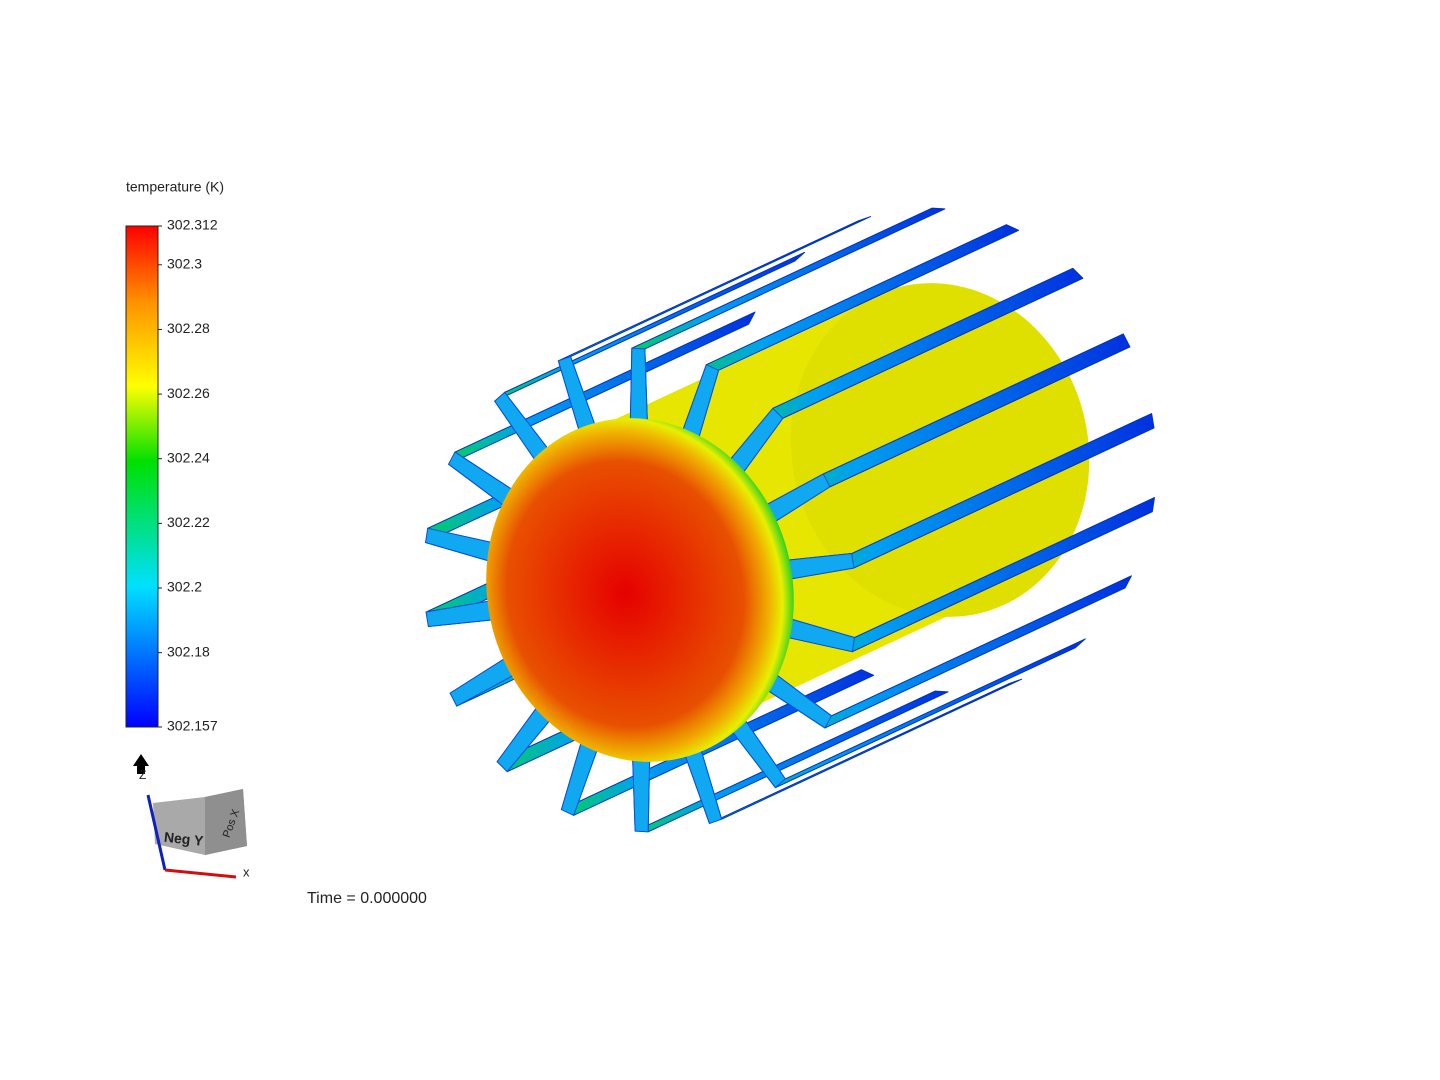 This screenshot has height=1080, width=1440. Describe the element at coordinates (184, 587) in the screenshot. I see `colorbar-tick-label: 302.2` at that location.